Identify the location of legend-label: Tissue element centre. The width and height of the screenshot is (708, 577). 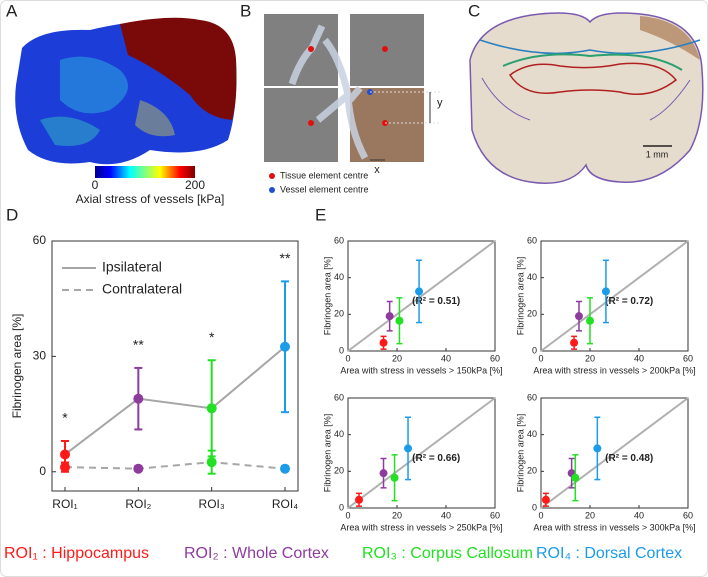
(324, 175).